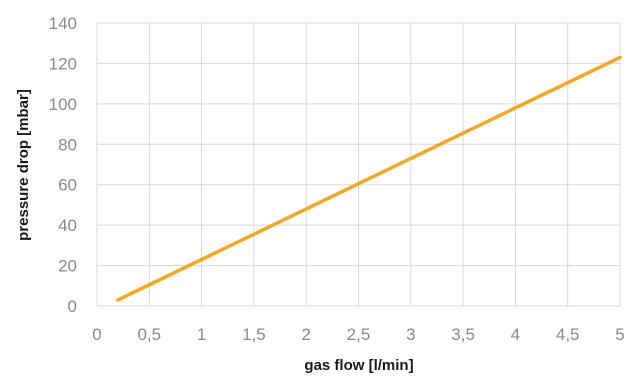 The height and width of the screenshot is (377, 634). What do you see at coordinates (149, 334) in the screenshot?
I see `x-tick-label: 0,5` at bounding box center [149, 334].